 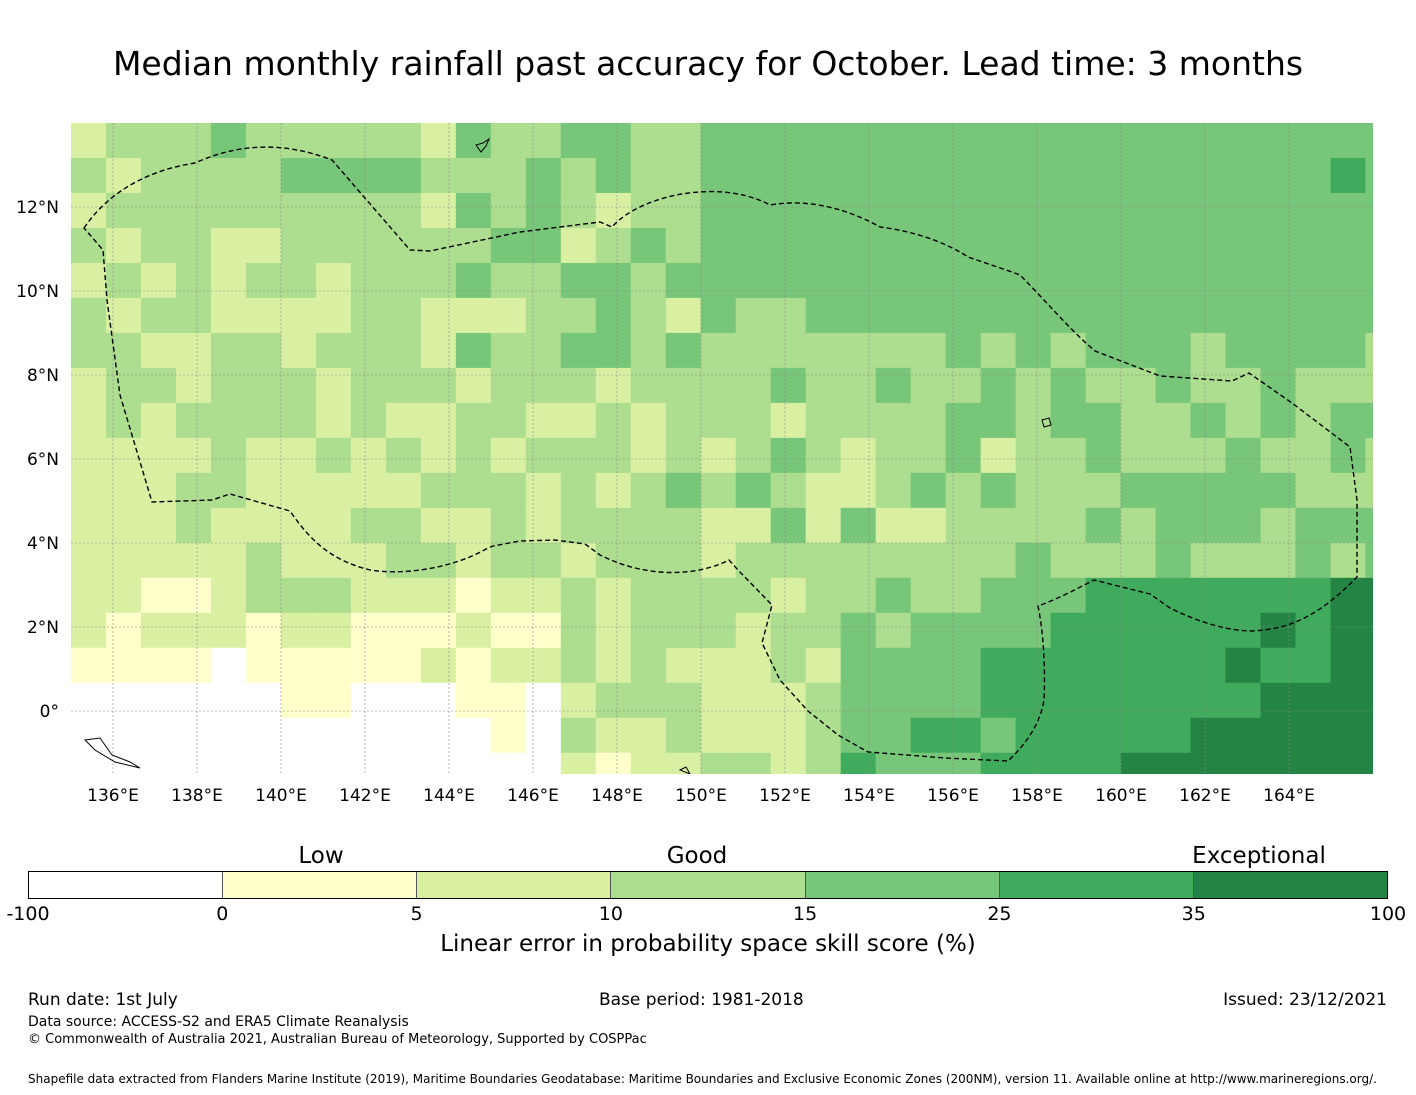 I want to click on colorbar, so click(x=708, y=885).